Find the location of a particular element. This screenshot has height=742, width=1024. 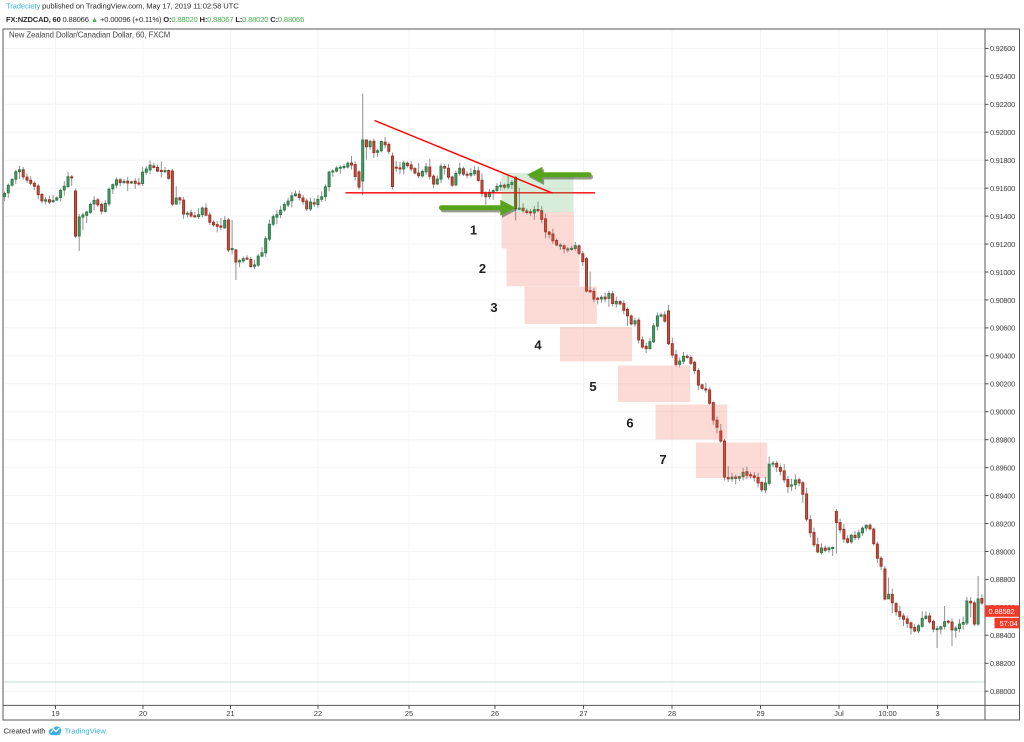

svg-text: 0.89400 is located at coordinates (1002, 495).